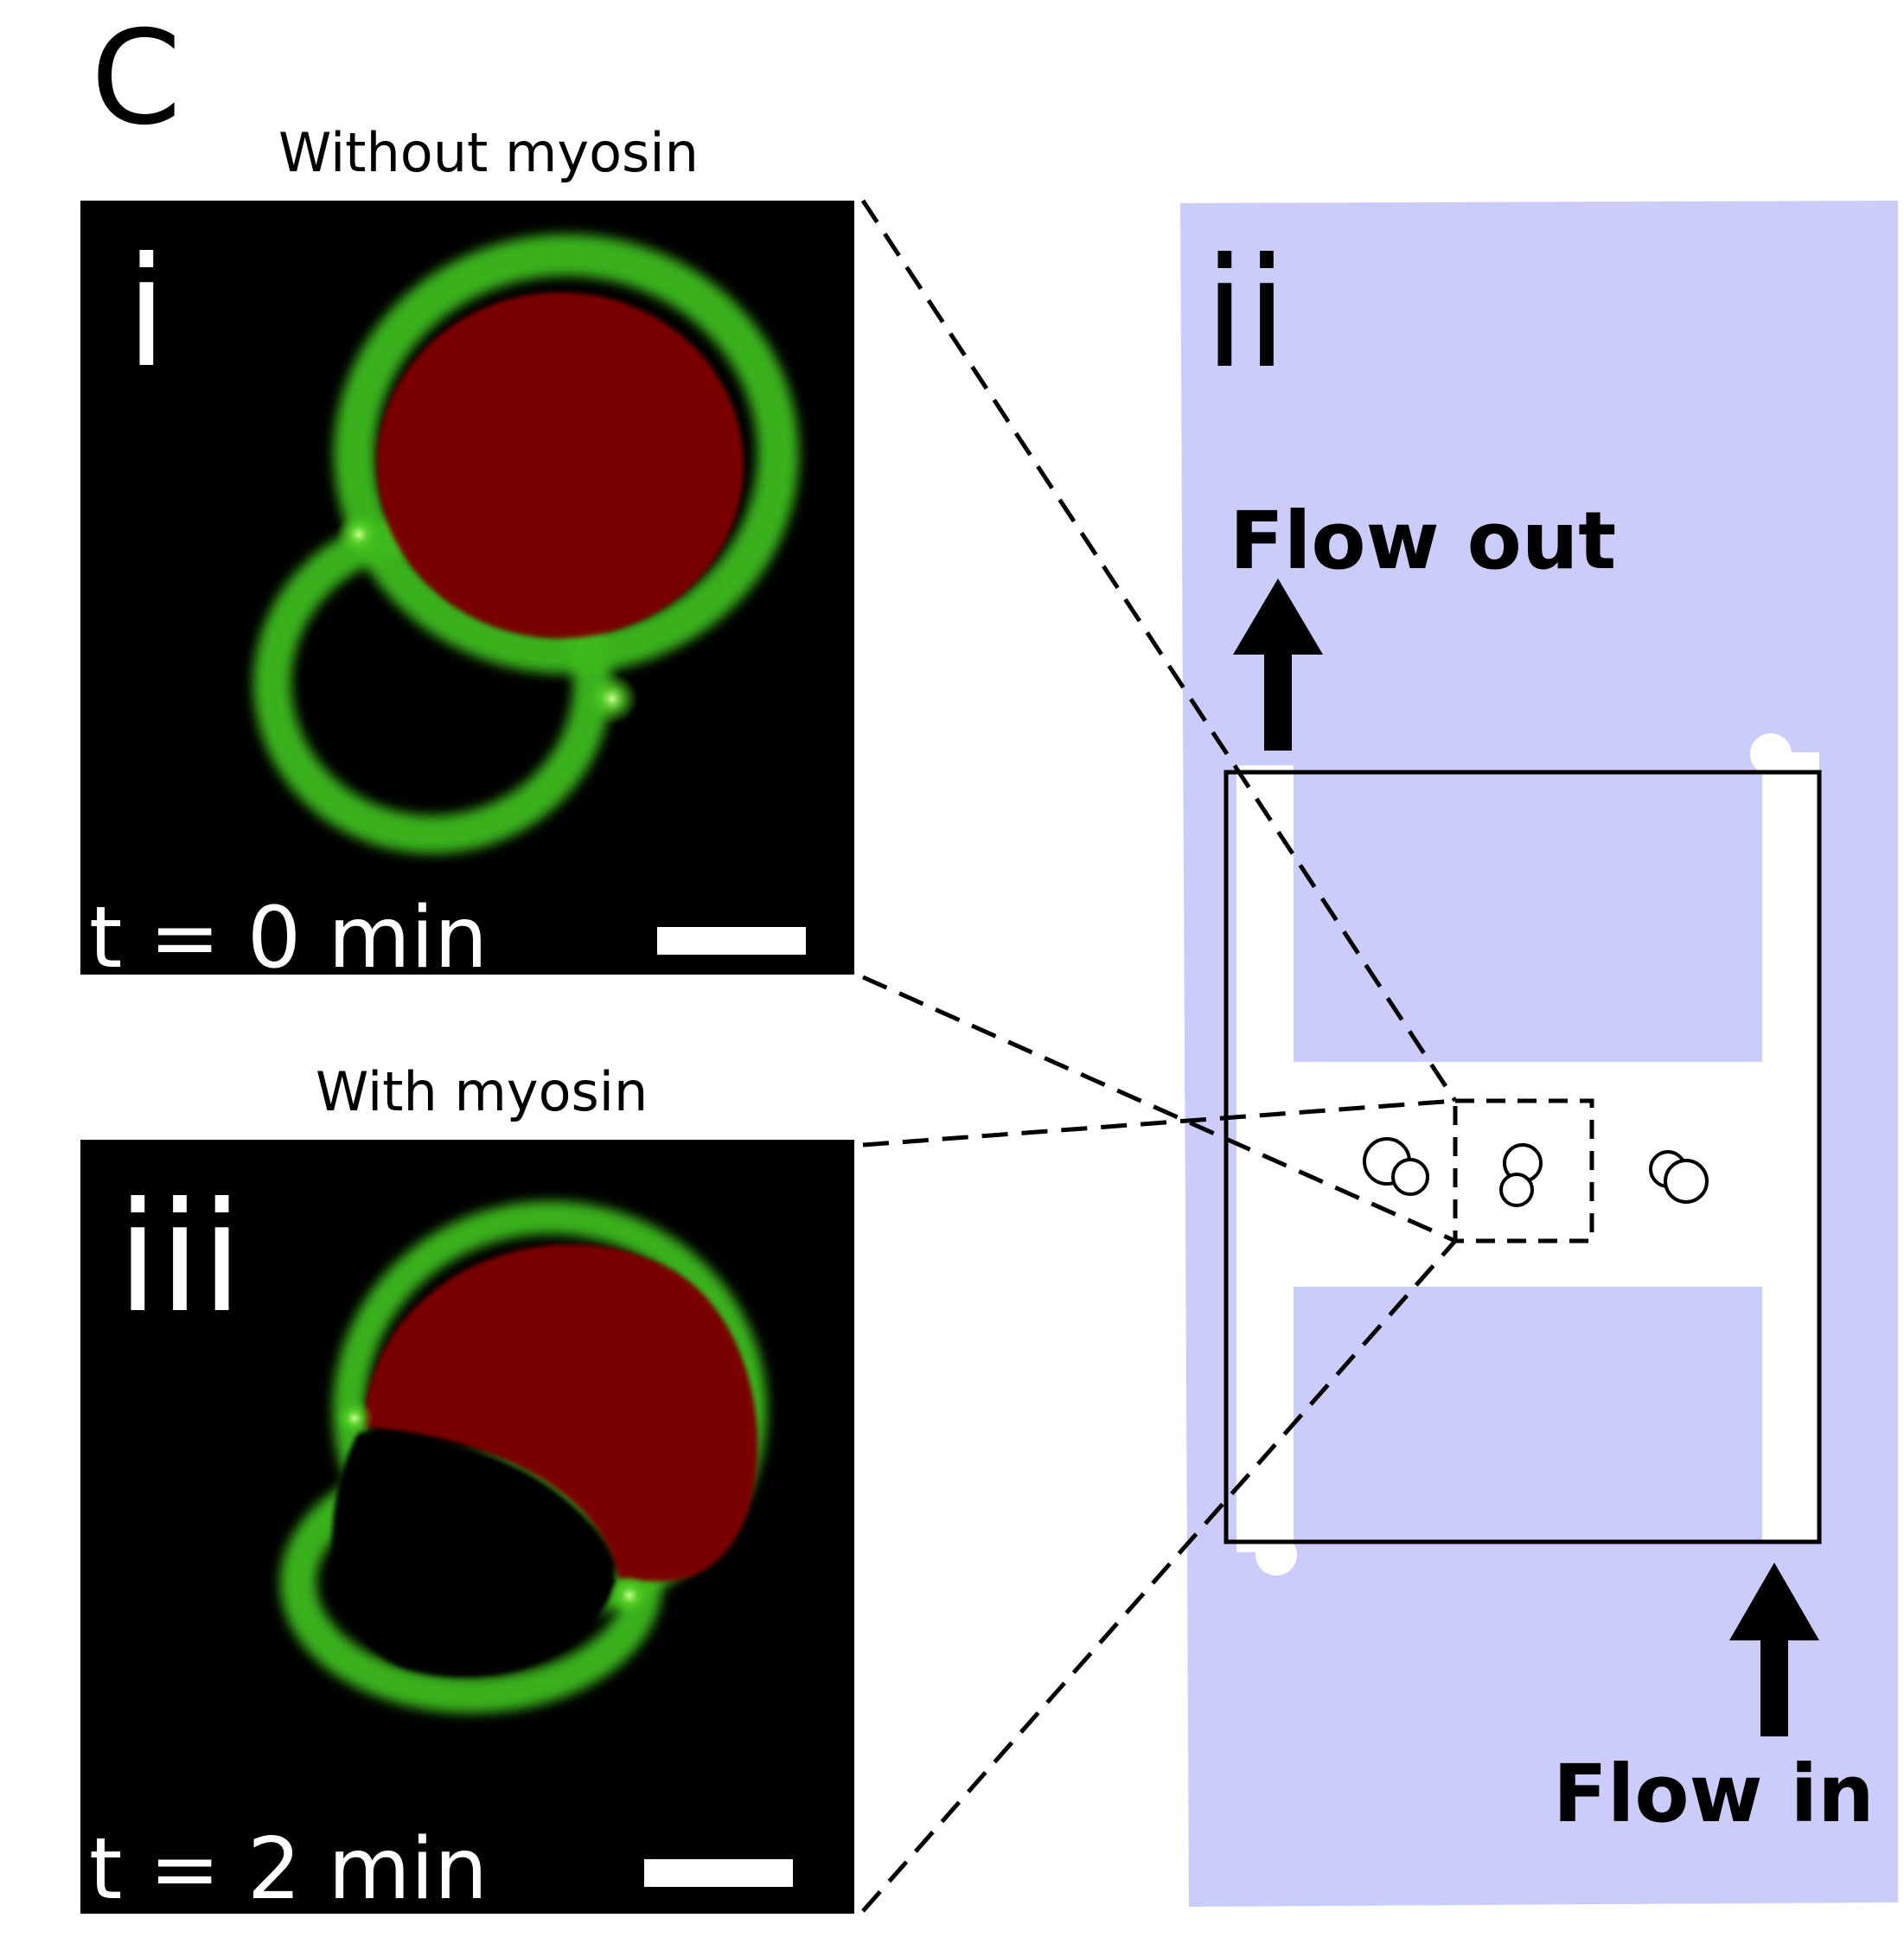 The height and width of the screenshot is (1950, 1904). I want to click on connector-i-top, so click(1159, 651).